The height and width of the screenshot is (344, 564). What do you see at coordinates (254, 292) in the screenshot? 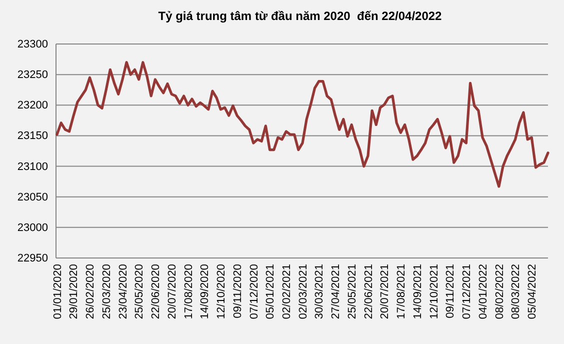
I see `x-tick-label: 07/12/2020` at bounding box center [254, 292].